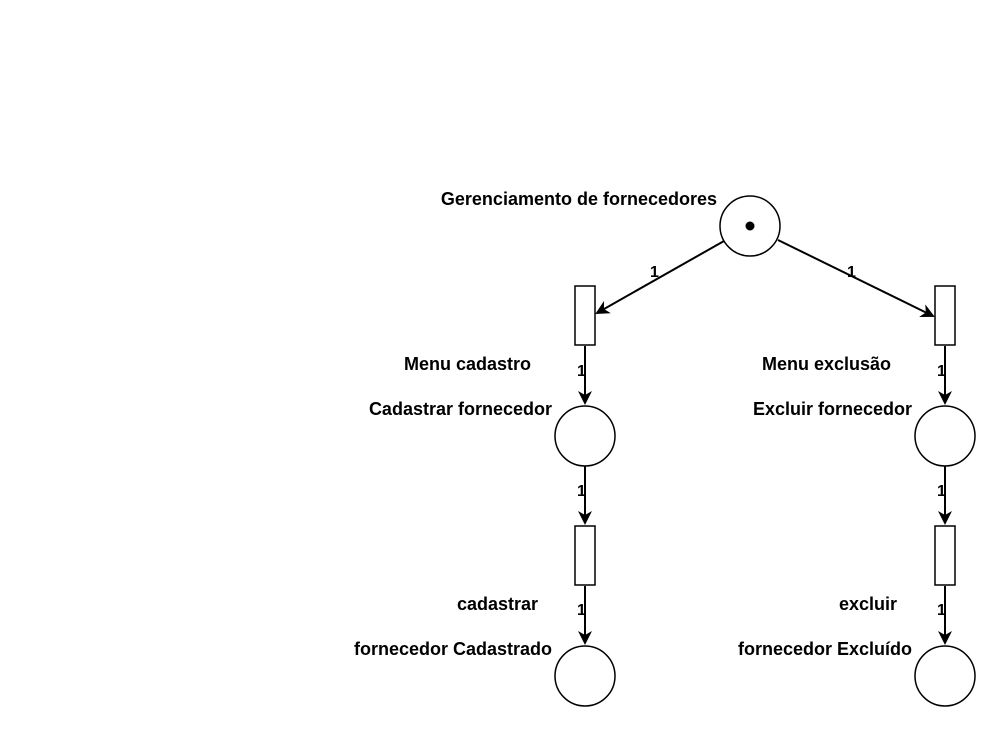 The image size is (1000, 730). I want to click on place-label: Gerenciamento de fornecedores, so click(579, 199).